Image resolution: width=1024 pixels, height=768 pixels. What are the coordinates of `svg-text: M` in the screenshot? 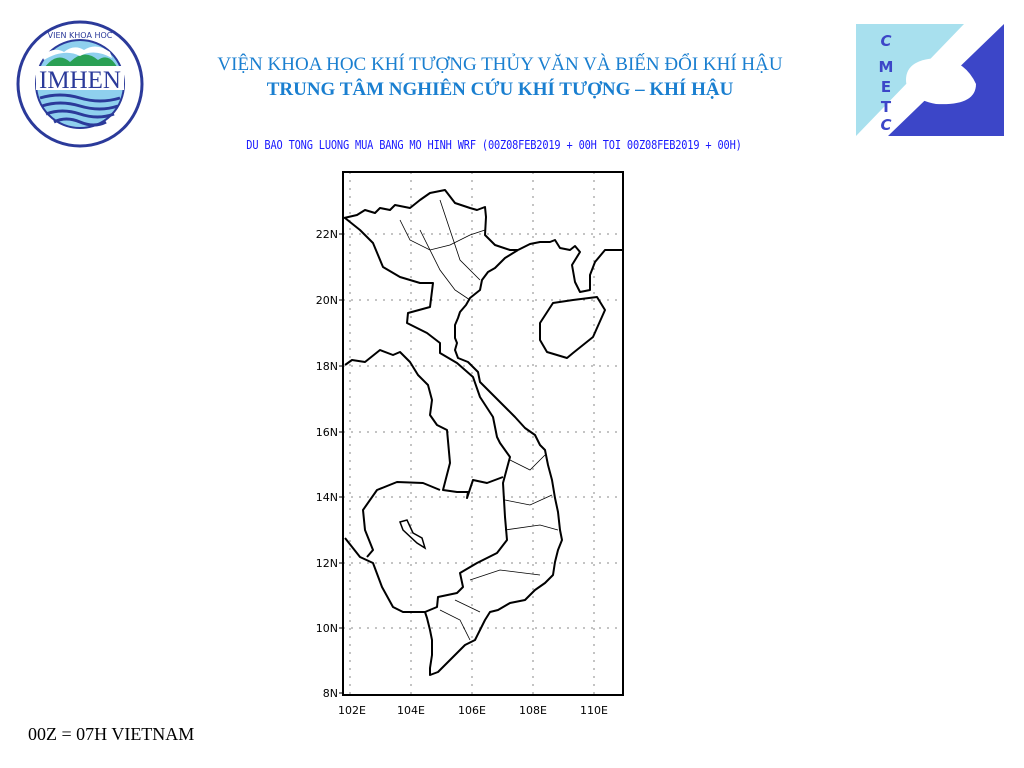 It's located at (886, 67).